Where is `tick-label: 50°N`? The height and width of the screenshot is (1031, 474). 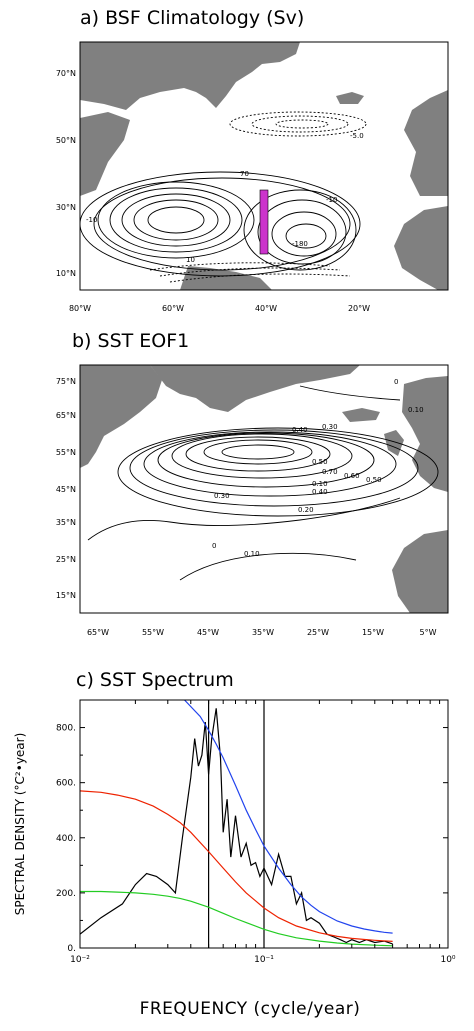
tick-label: 50°N is located at coordinates (66, 140).